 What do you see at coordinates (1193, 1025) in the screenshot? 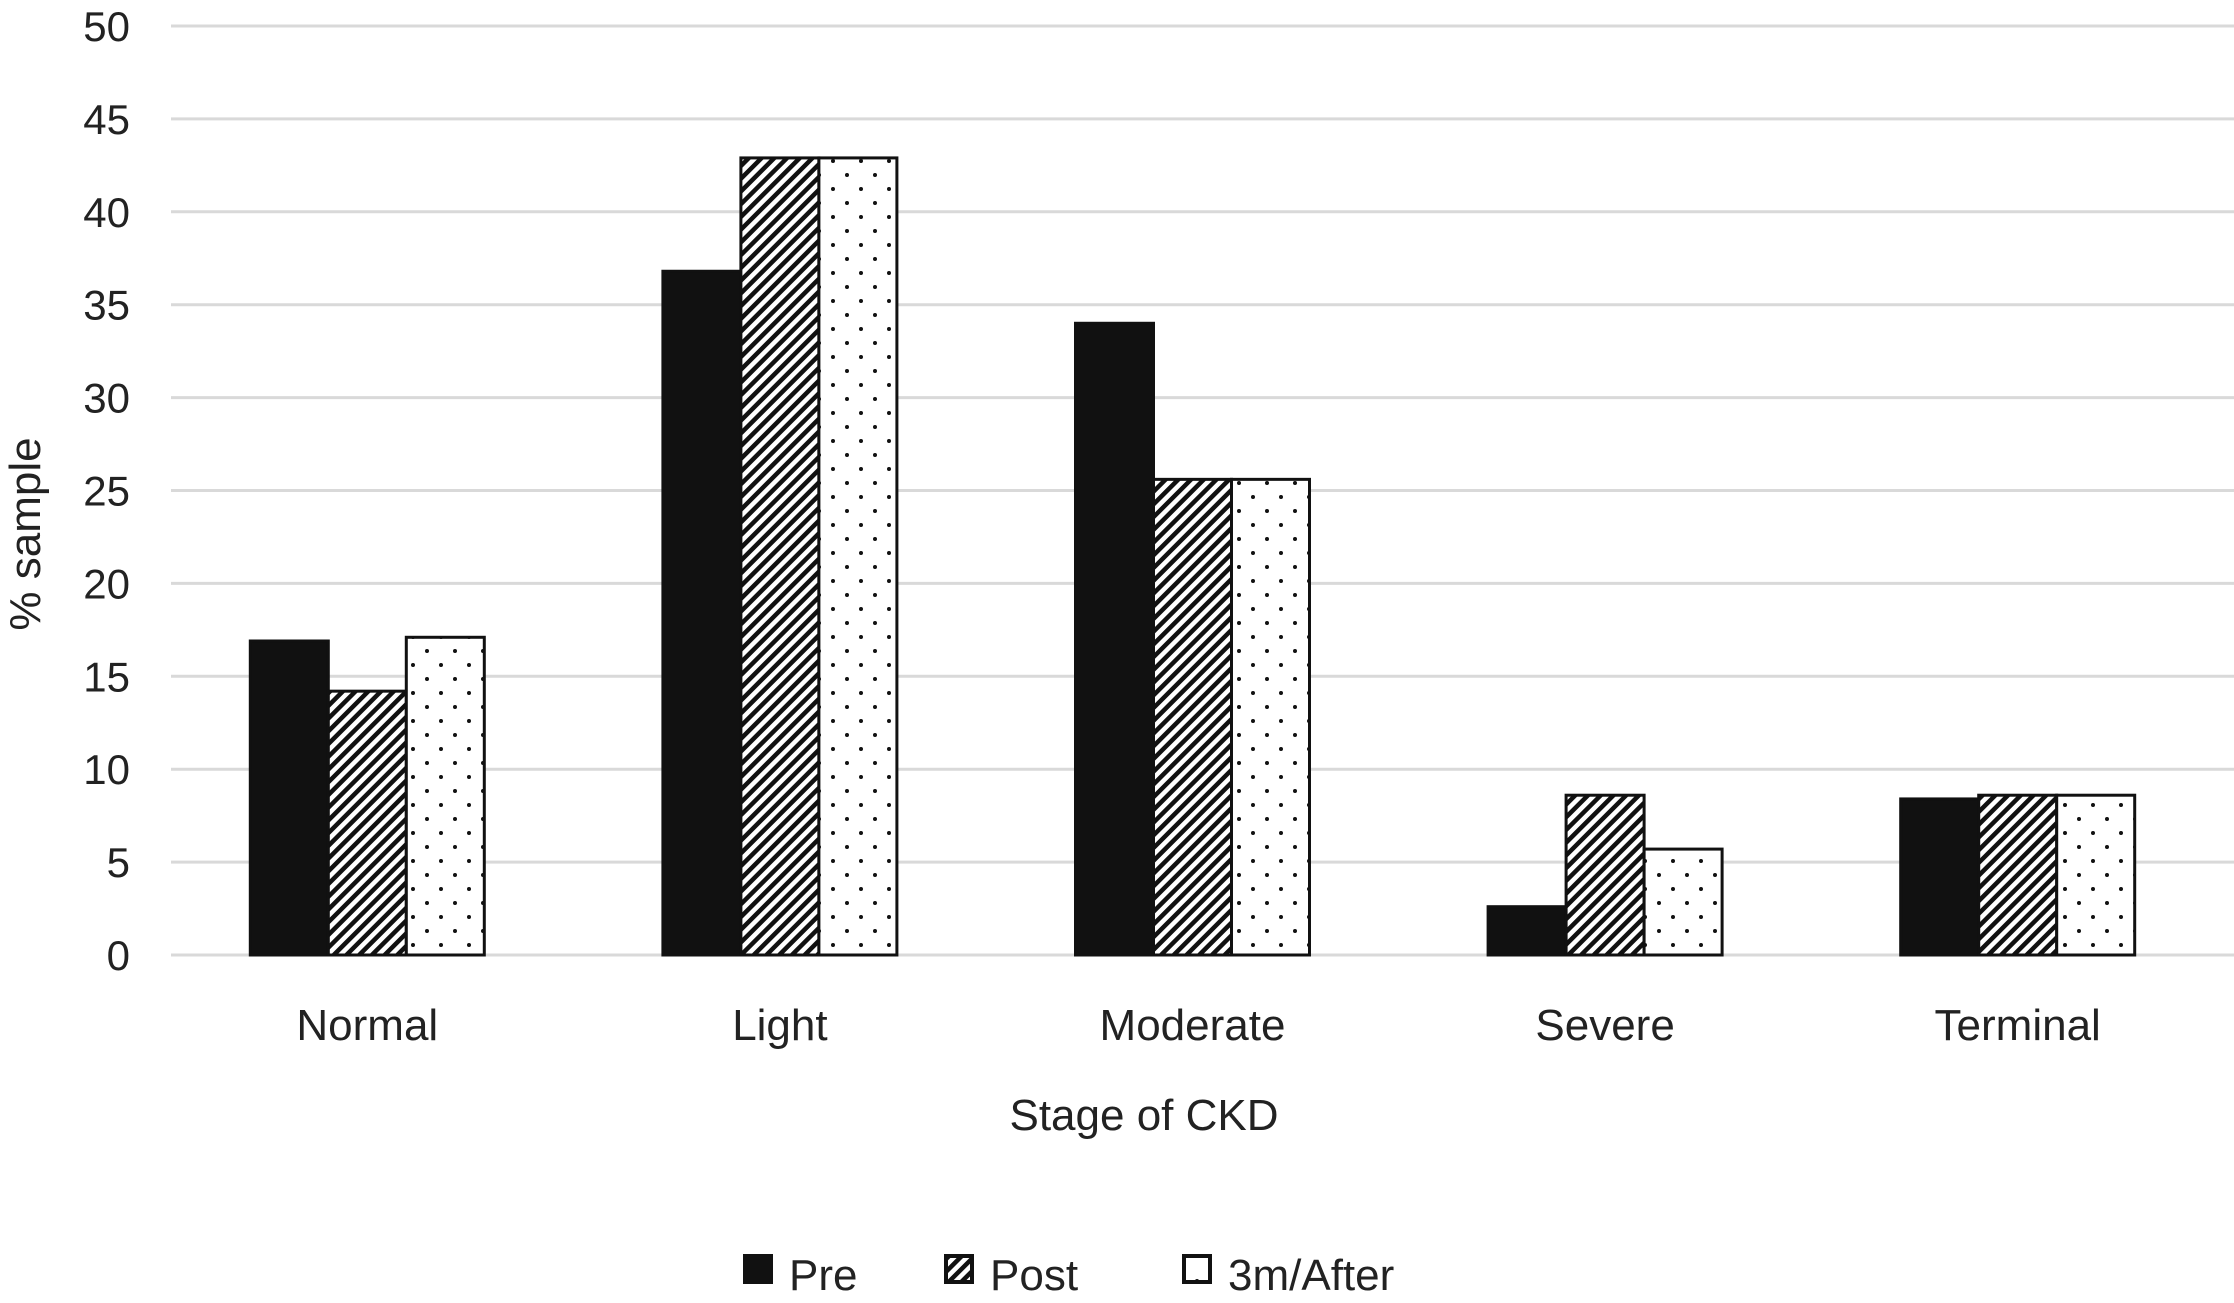
I see `category-label: Moderate` at bounding box center [1193, 1025].